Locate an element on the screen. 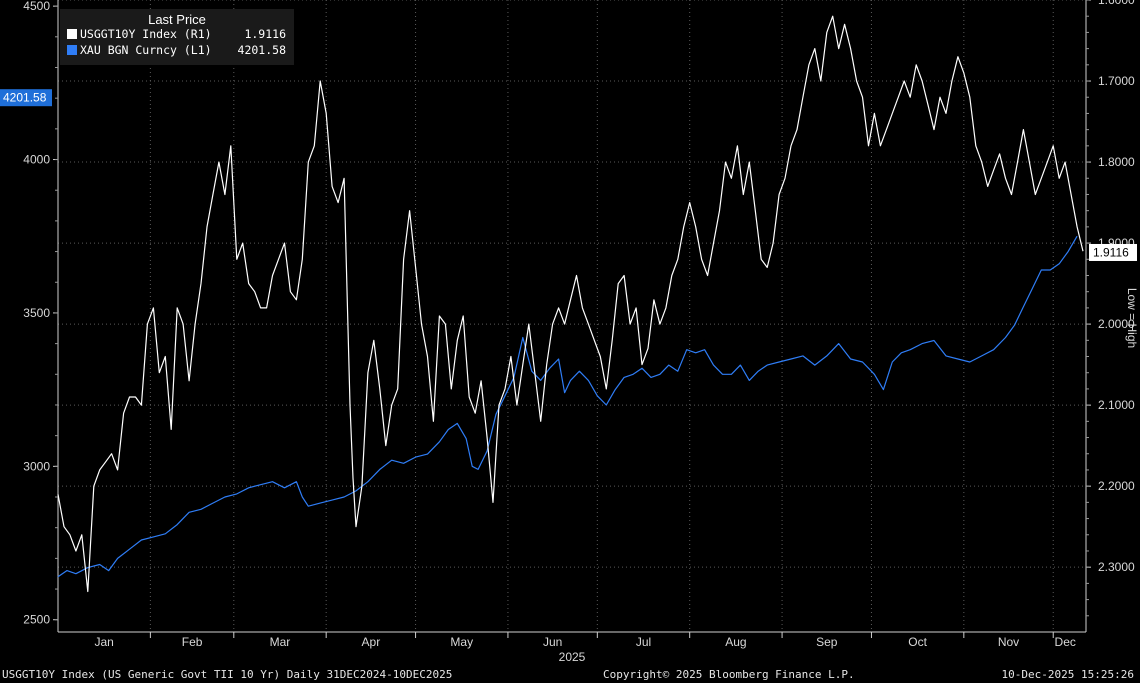 This screenshot has width=1140, height=683. x-tick-label: Aug is located at coordinates (735, 642).